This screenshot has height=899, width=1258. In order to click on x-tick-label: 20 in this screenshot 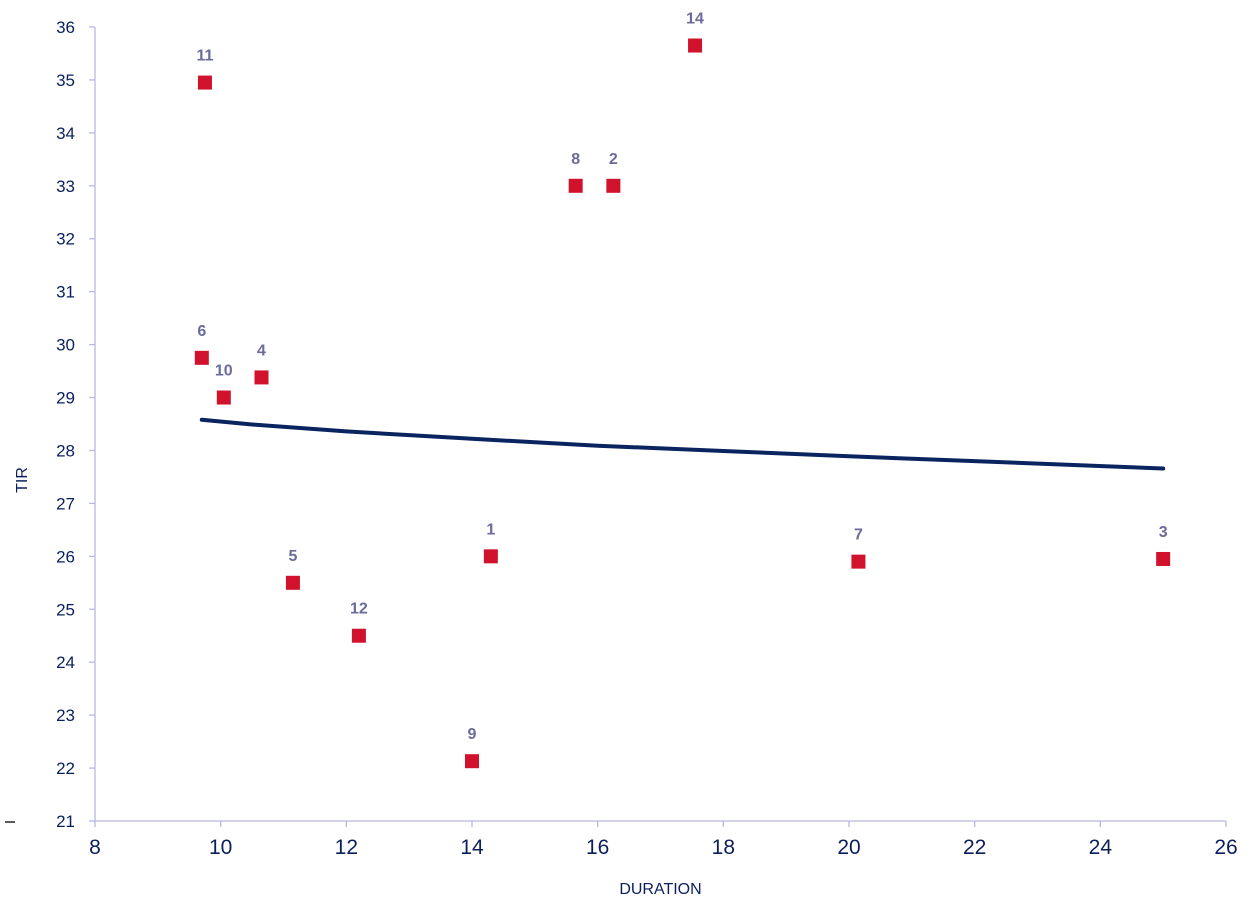, I will do `click(848, 847)`.